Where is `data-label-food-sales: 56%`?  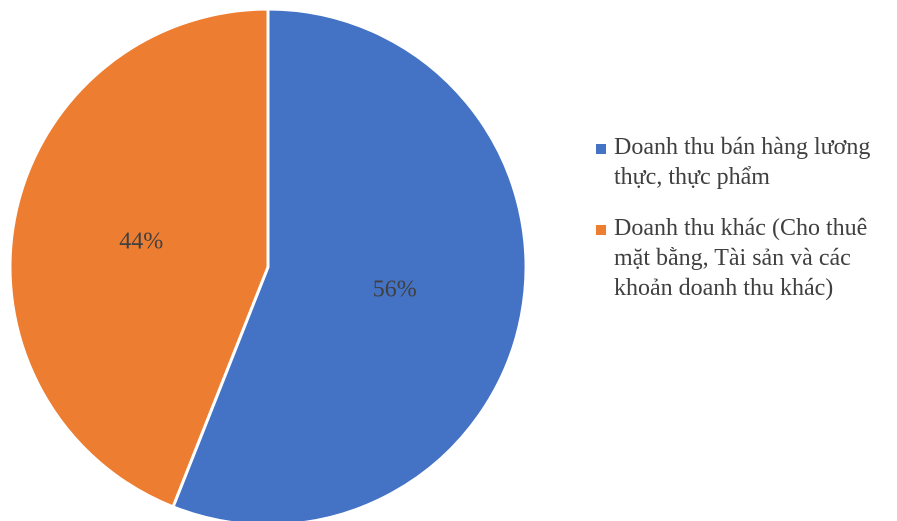
data-label-food-sales: 56% is located at coordinates (395, 290).